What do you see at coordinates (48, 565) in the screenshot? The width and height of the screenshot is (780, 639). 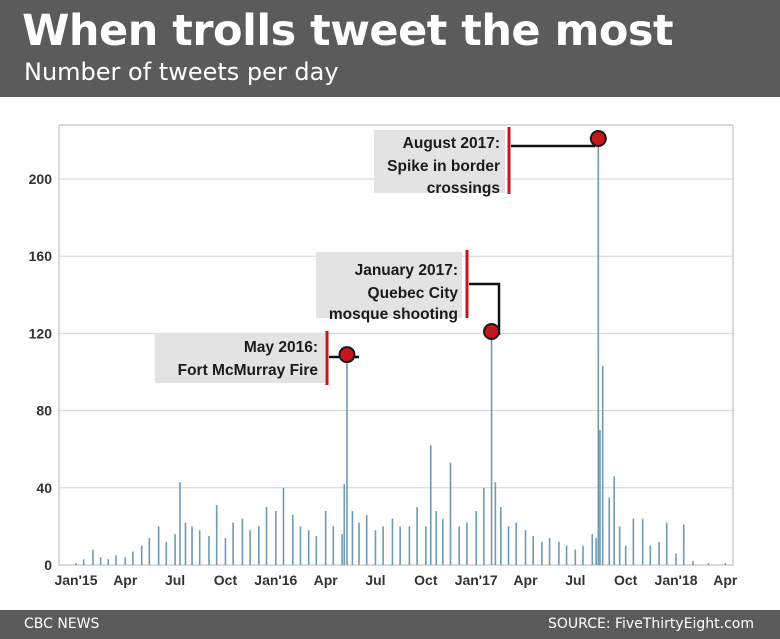 I see `y-tick-label: 0` at bounding box center [48, 565].